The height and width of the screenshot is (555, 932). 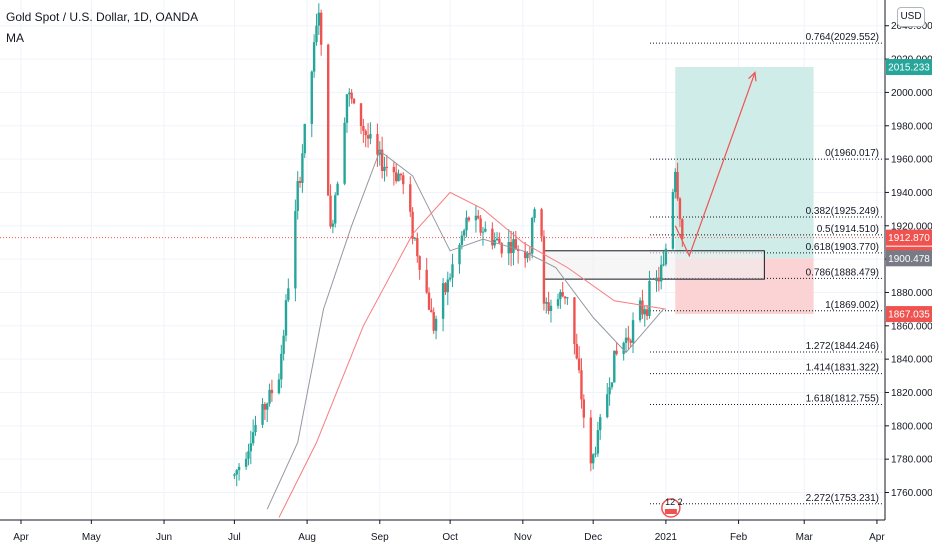 I want to click on currency-button: USD, so click(x=911, y=17).